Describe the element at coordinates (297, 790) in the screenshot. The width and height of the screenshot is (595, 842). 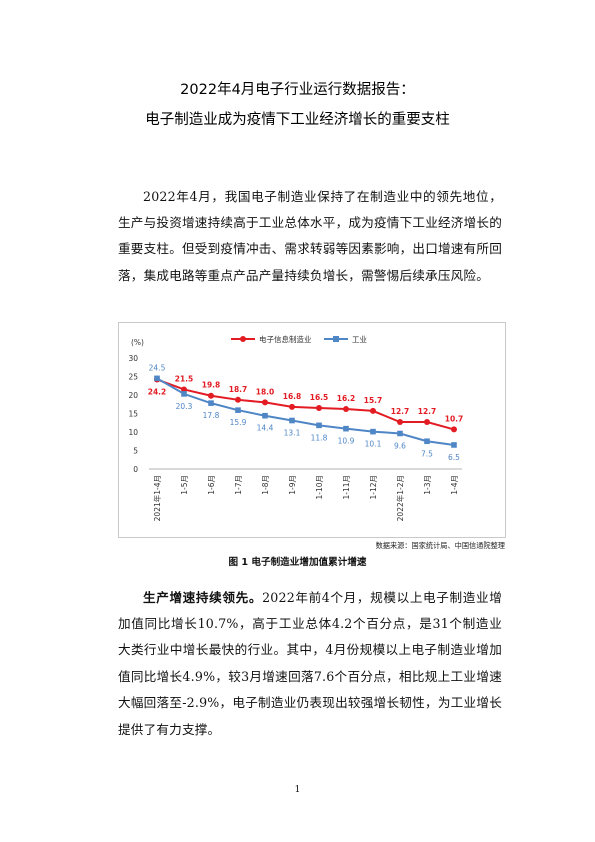
I see `page-number: 1` at that location.